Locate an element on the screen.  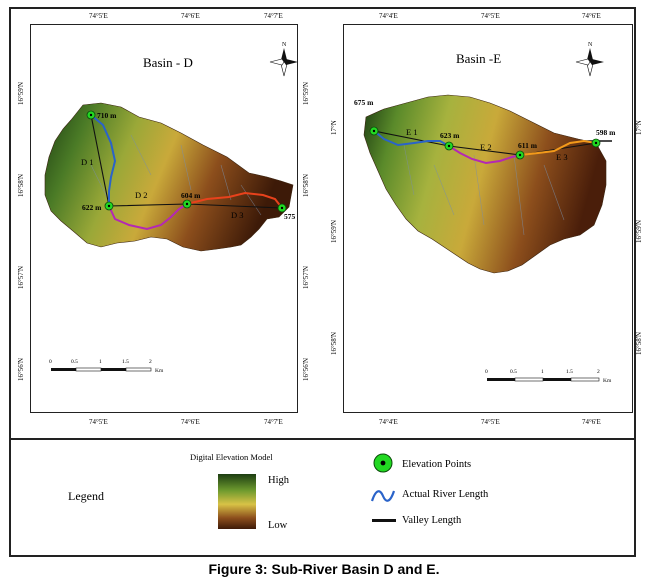
basin-e-dem-area is located at coordinates (485, 184).